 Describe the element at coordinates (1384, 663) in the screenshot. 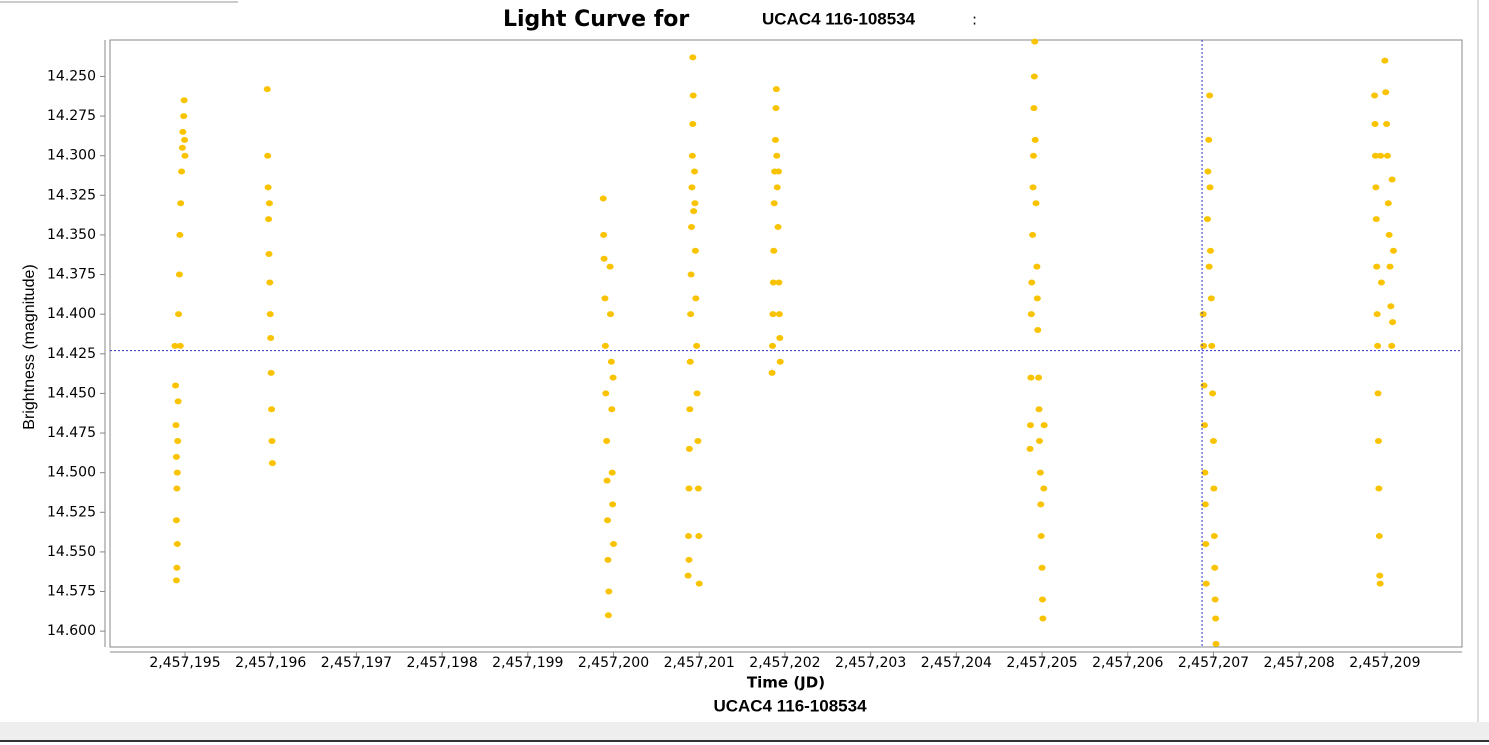

I see `x-tick-label: 2,457,209` at that location.